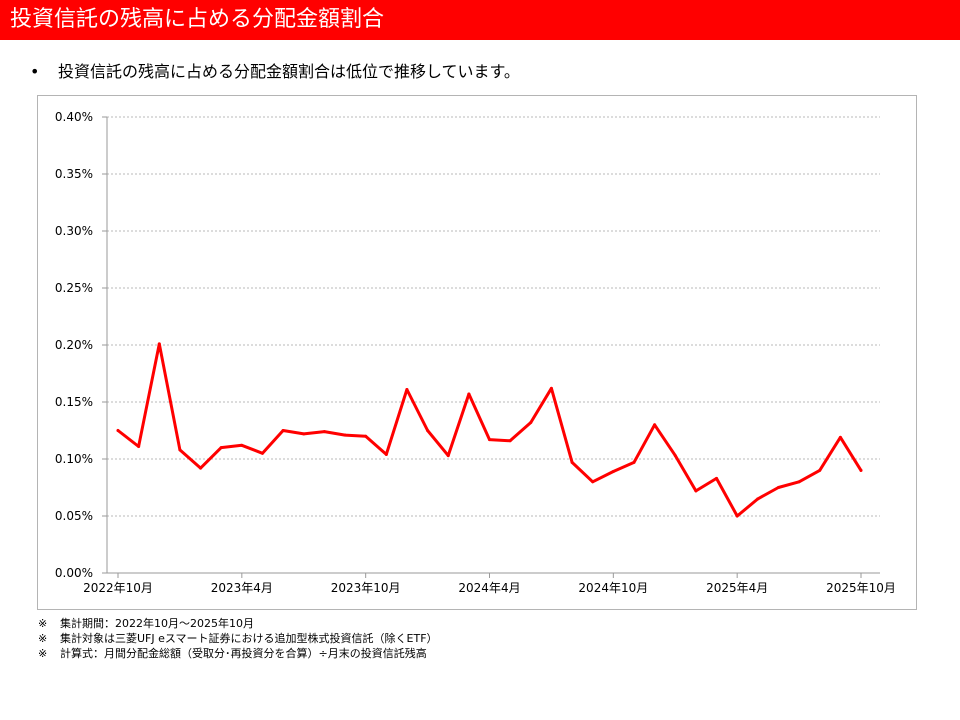  What do you see at coordinates (613, 588) in the screenshot?
I see `x-tick-label: 2024年10月` at bounding box center [613, 588].